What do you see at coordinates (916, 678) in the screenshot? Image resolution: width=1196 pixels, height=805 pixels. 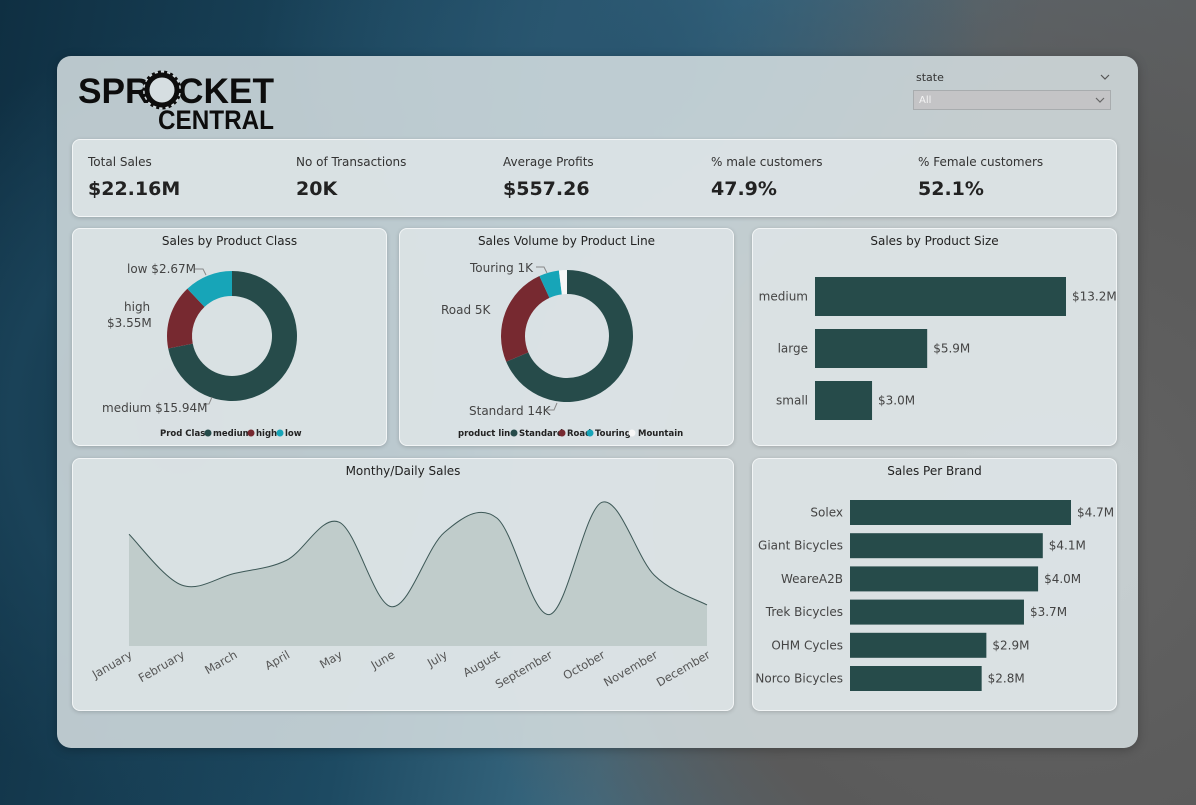 I see `bar-norco-bicycles` at bounding box center [916, 678].